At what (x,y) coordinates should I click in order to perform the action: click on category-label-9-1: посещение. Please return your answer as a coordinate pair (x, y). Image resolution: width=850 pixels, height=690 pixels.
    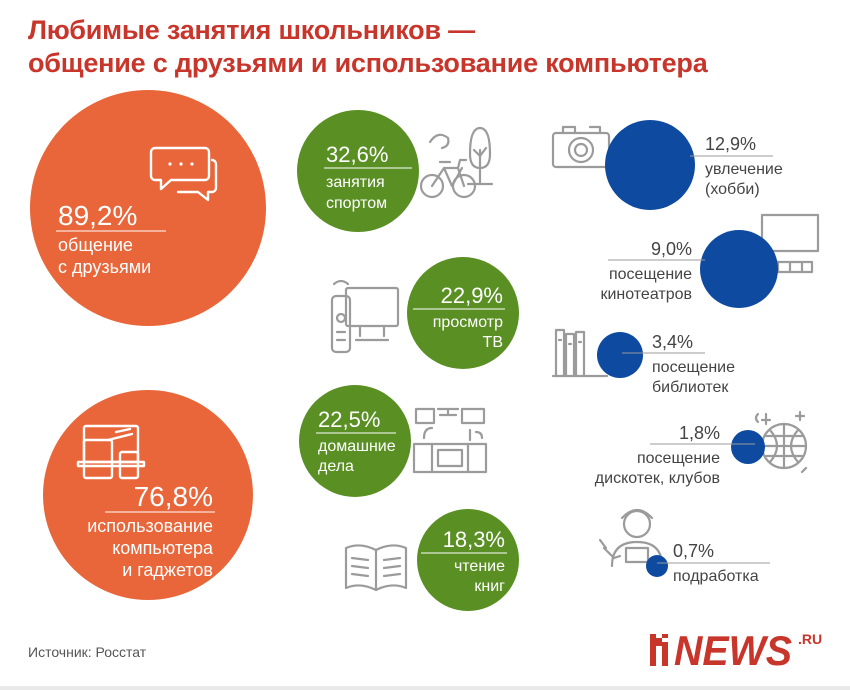
    Looking at the image, I should click on (693, 367).